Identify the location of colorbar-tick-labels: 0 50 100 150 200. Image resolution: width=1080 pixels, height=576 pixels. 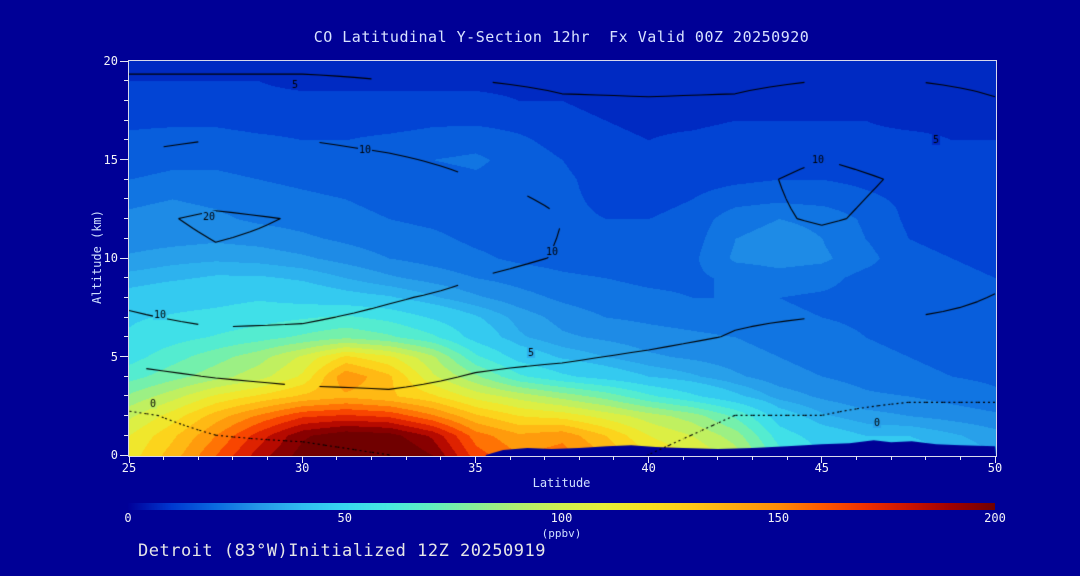
(564, 519).